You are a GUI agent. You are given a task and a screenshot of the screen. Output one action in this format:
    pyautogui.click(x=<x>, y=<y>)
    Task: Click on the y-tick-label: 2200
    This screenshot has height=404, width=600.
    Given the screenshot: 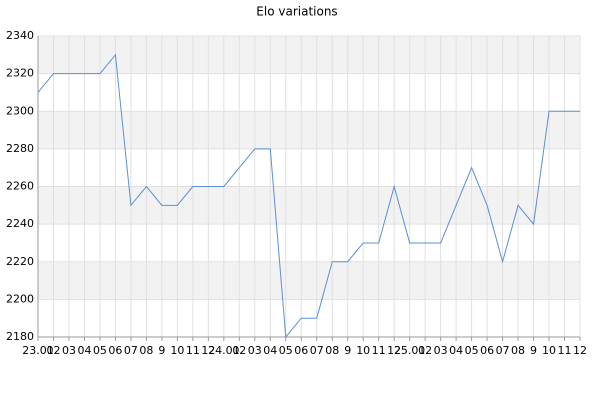 What is the action you would take?
    pyautogui.click(x=20, y=298)
    